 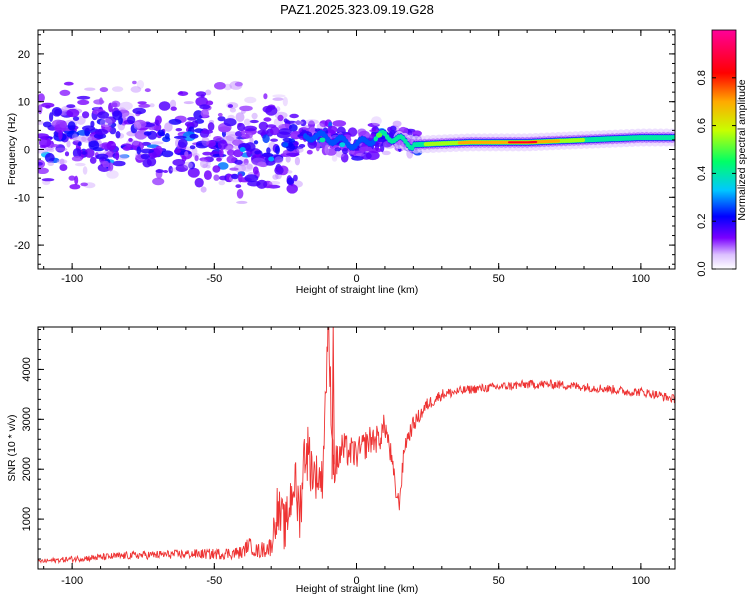 What do you see at coordinates (357, 290) in the screenshot?
I see `spectrogram-x-label: Height of straight line (km)` at bounding box center [357, 290].